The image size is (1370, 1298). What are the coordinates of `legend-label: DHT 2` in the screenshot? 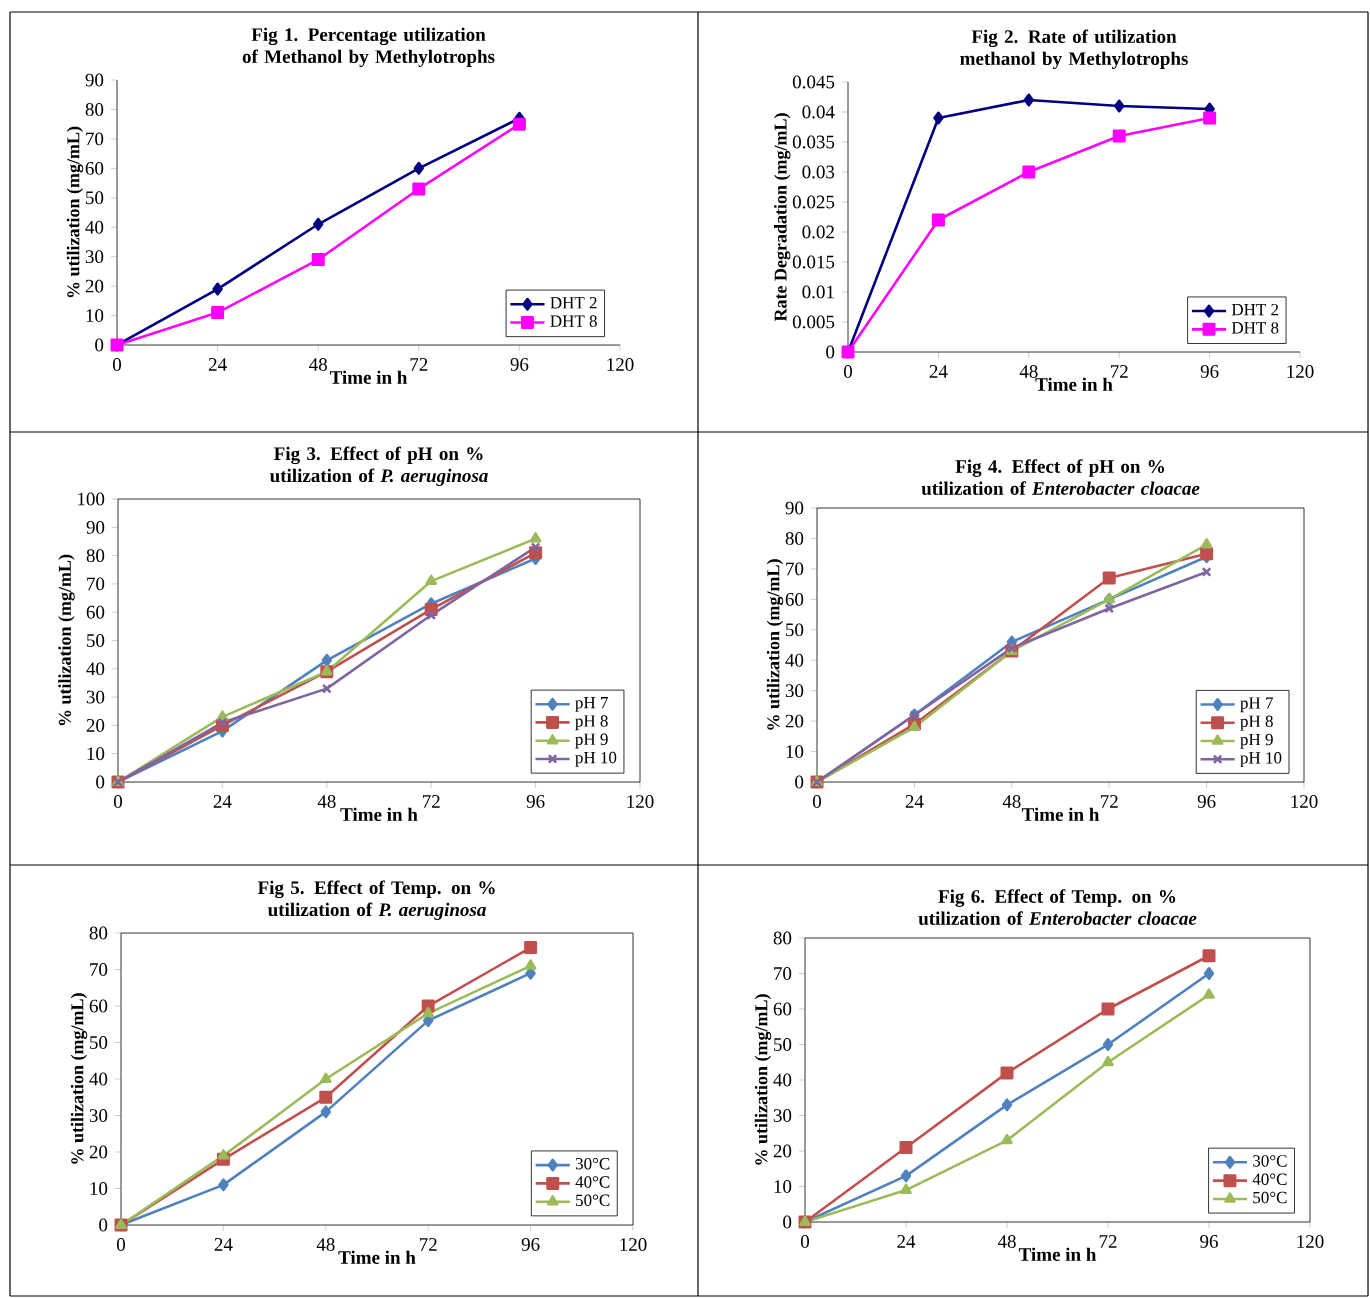 It's located at (573, 303).